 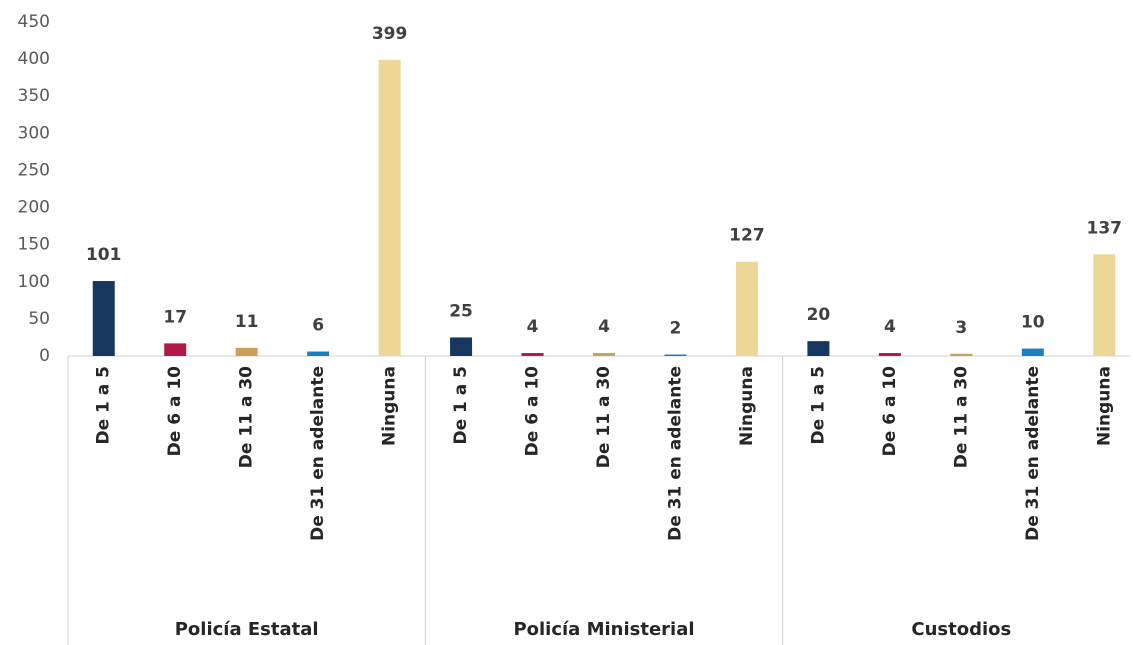 I want to click on data-label: 137, so click(x=1105, y=228).